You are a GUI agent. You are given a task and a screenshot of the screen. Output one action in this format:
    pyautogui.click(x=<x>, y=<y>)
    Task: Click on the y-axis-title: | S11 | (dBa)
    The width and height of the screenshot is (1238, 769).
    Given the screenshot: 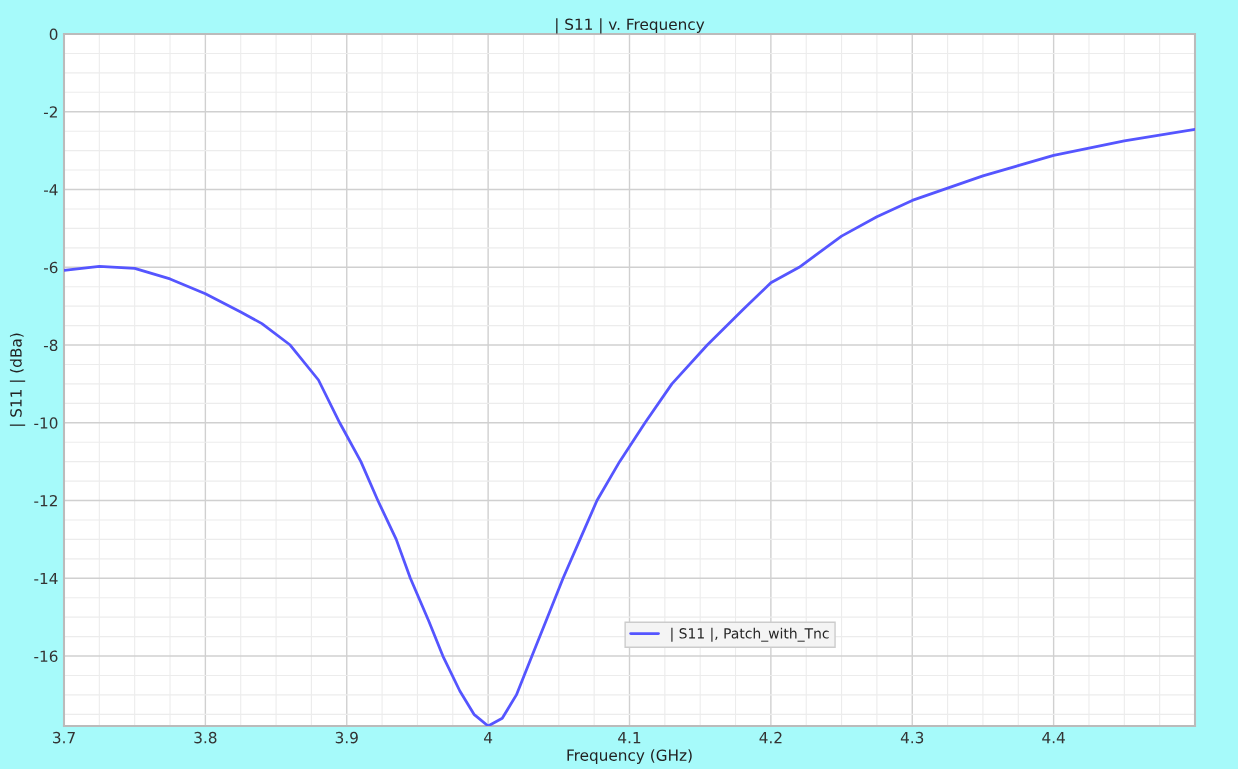 What is the action you would take?
    pyautogui.click(x=17, y=379)
    